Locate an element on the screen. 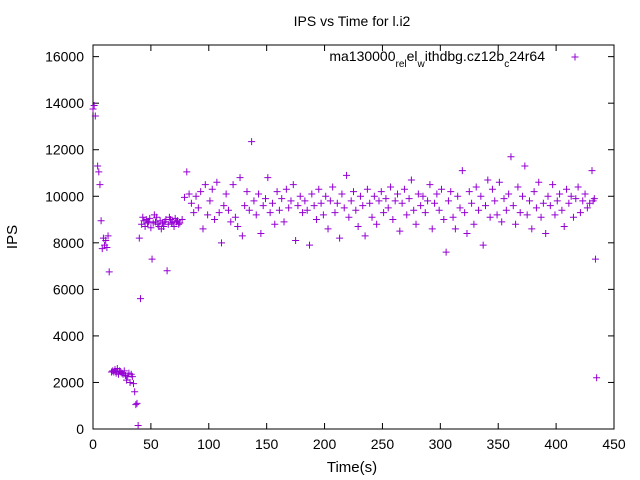  legend: ma130000relelwithdbg.cz12bc24r64 is located at coordinates (454, 59).